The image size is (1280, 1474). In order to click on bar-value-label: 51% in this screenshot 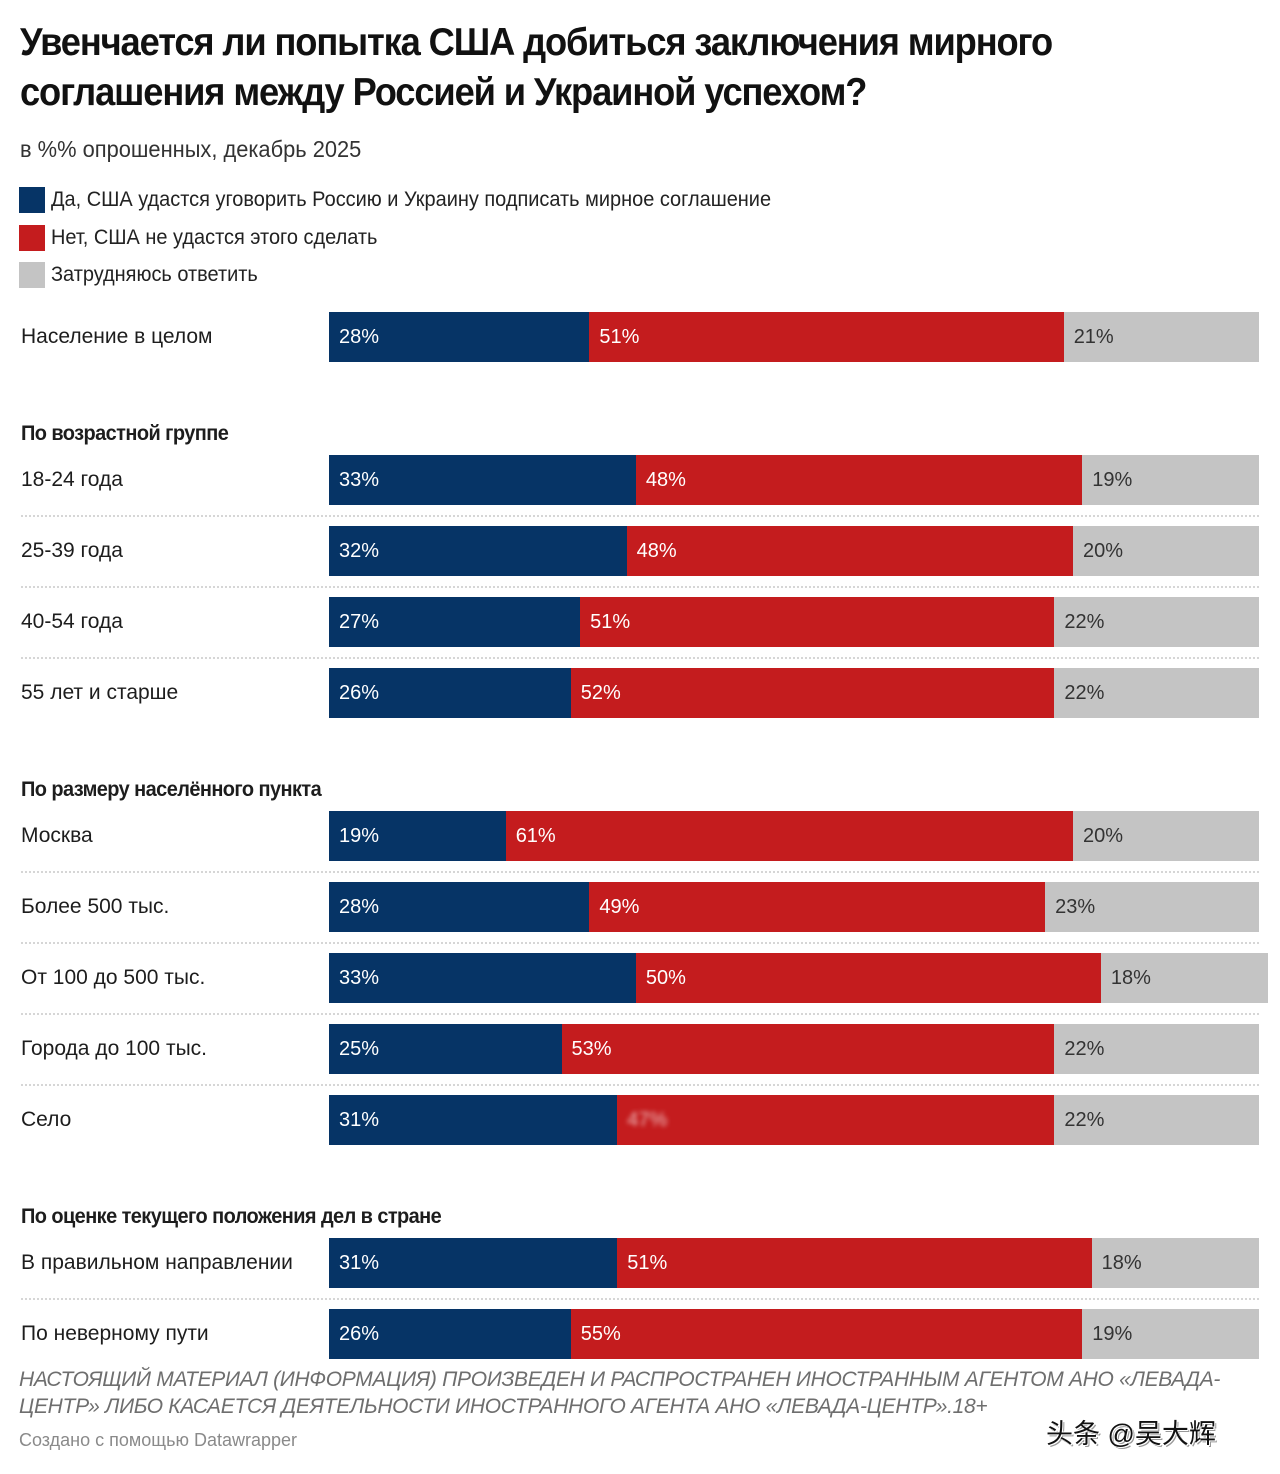, I will do `click(619, 337)`.